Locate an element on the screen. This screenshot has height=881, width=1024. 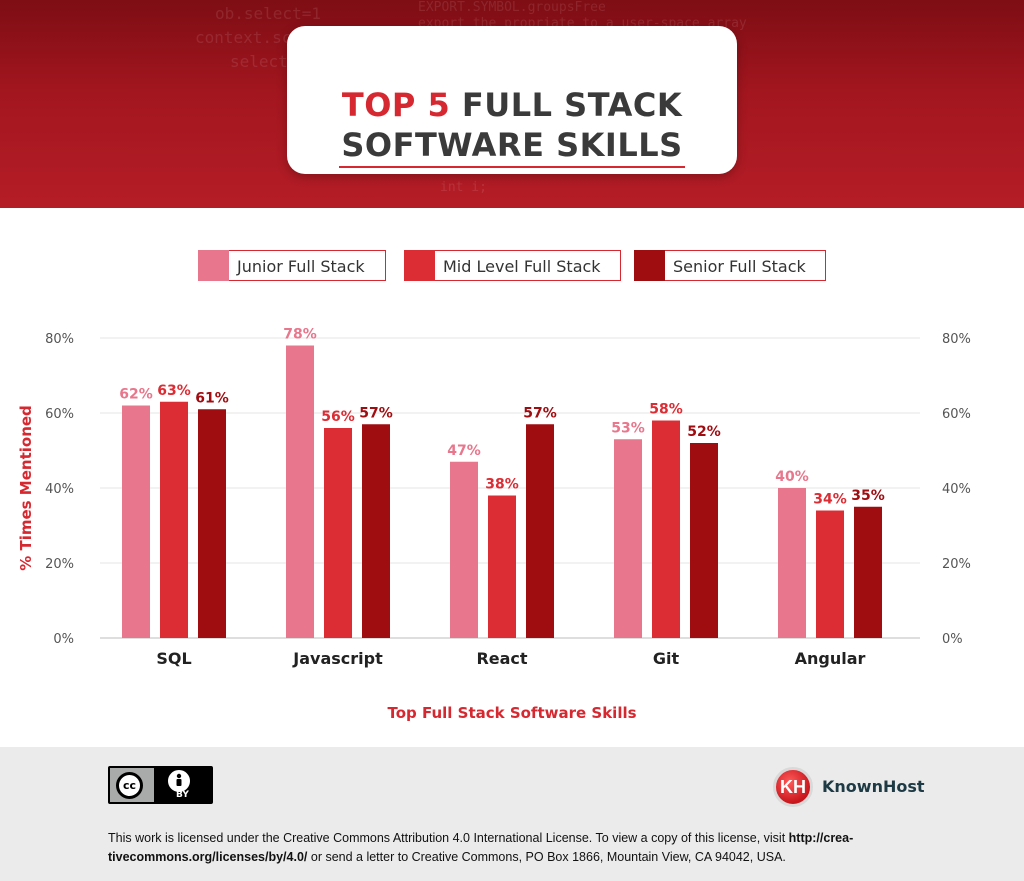
y-tick-label-left: 40% is located at coordinates (59, 489).